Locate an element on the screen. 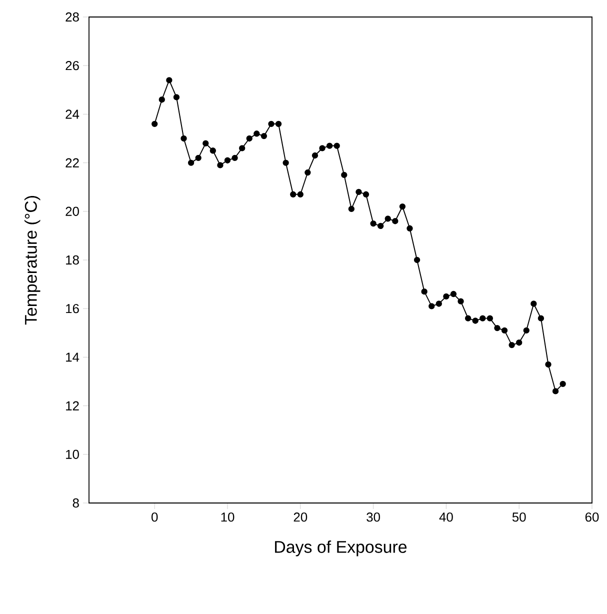  y-tick-label: 18 is located at coordinates (72, 260).